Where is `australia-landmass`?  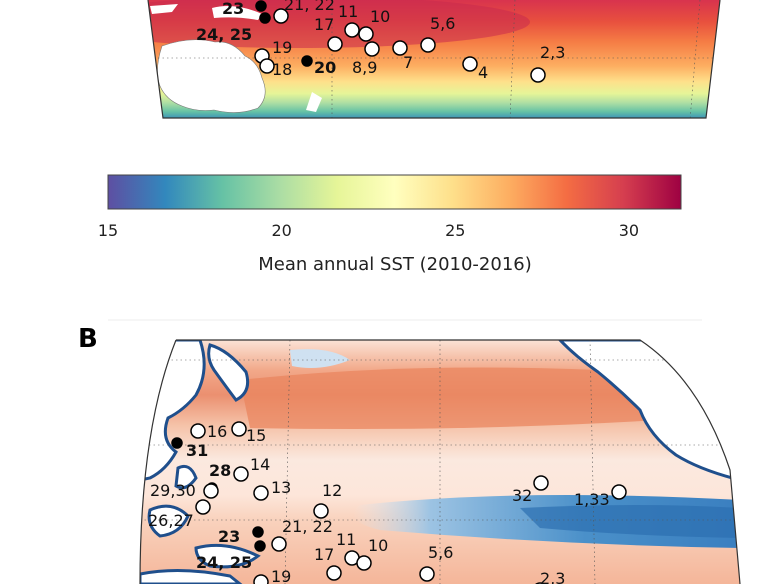 australia-landmass is located at coordinates (211, 76).